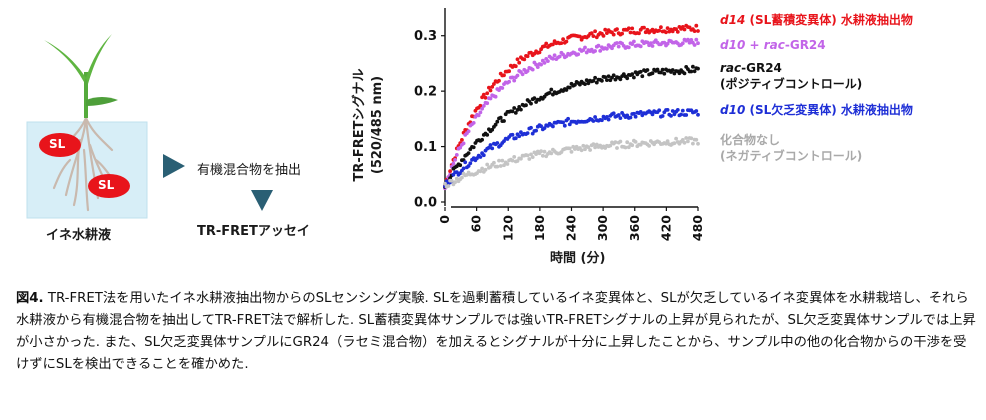  Describe the element at coordinates (476, 224) in the screenshot. I see `x-tick-label: 60` at that location.